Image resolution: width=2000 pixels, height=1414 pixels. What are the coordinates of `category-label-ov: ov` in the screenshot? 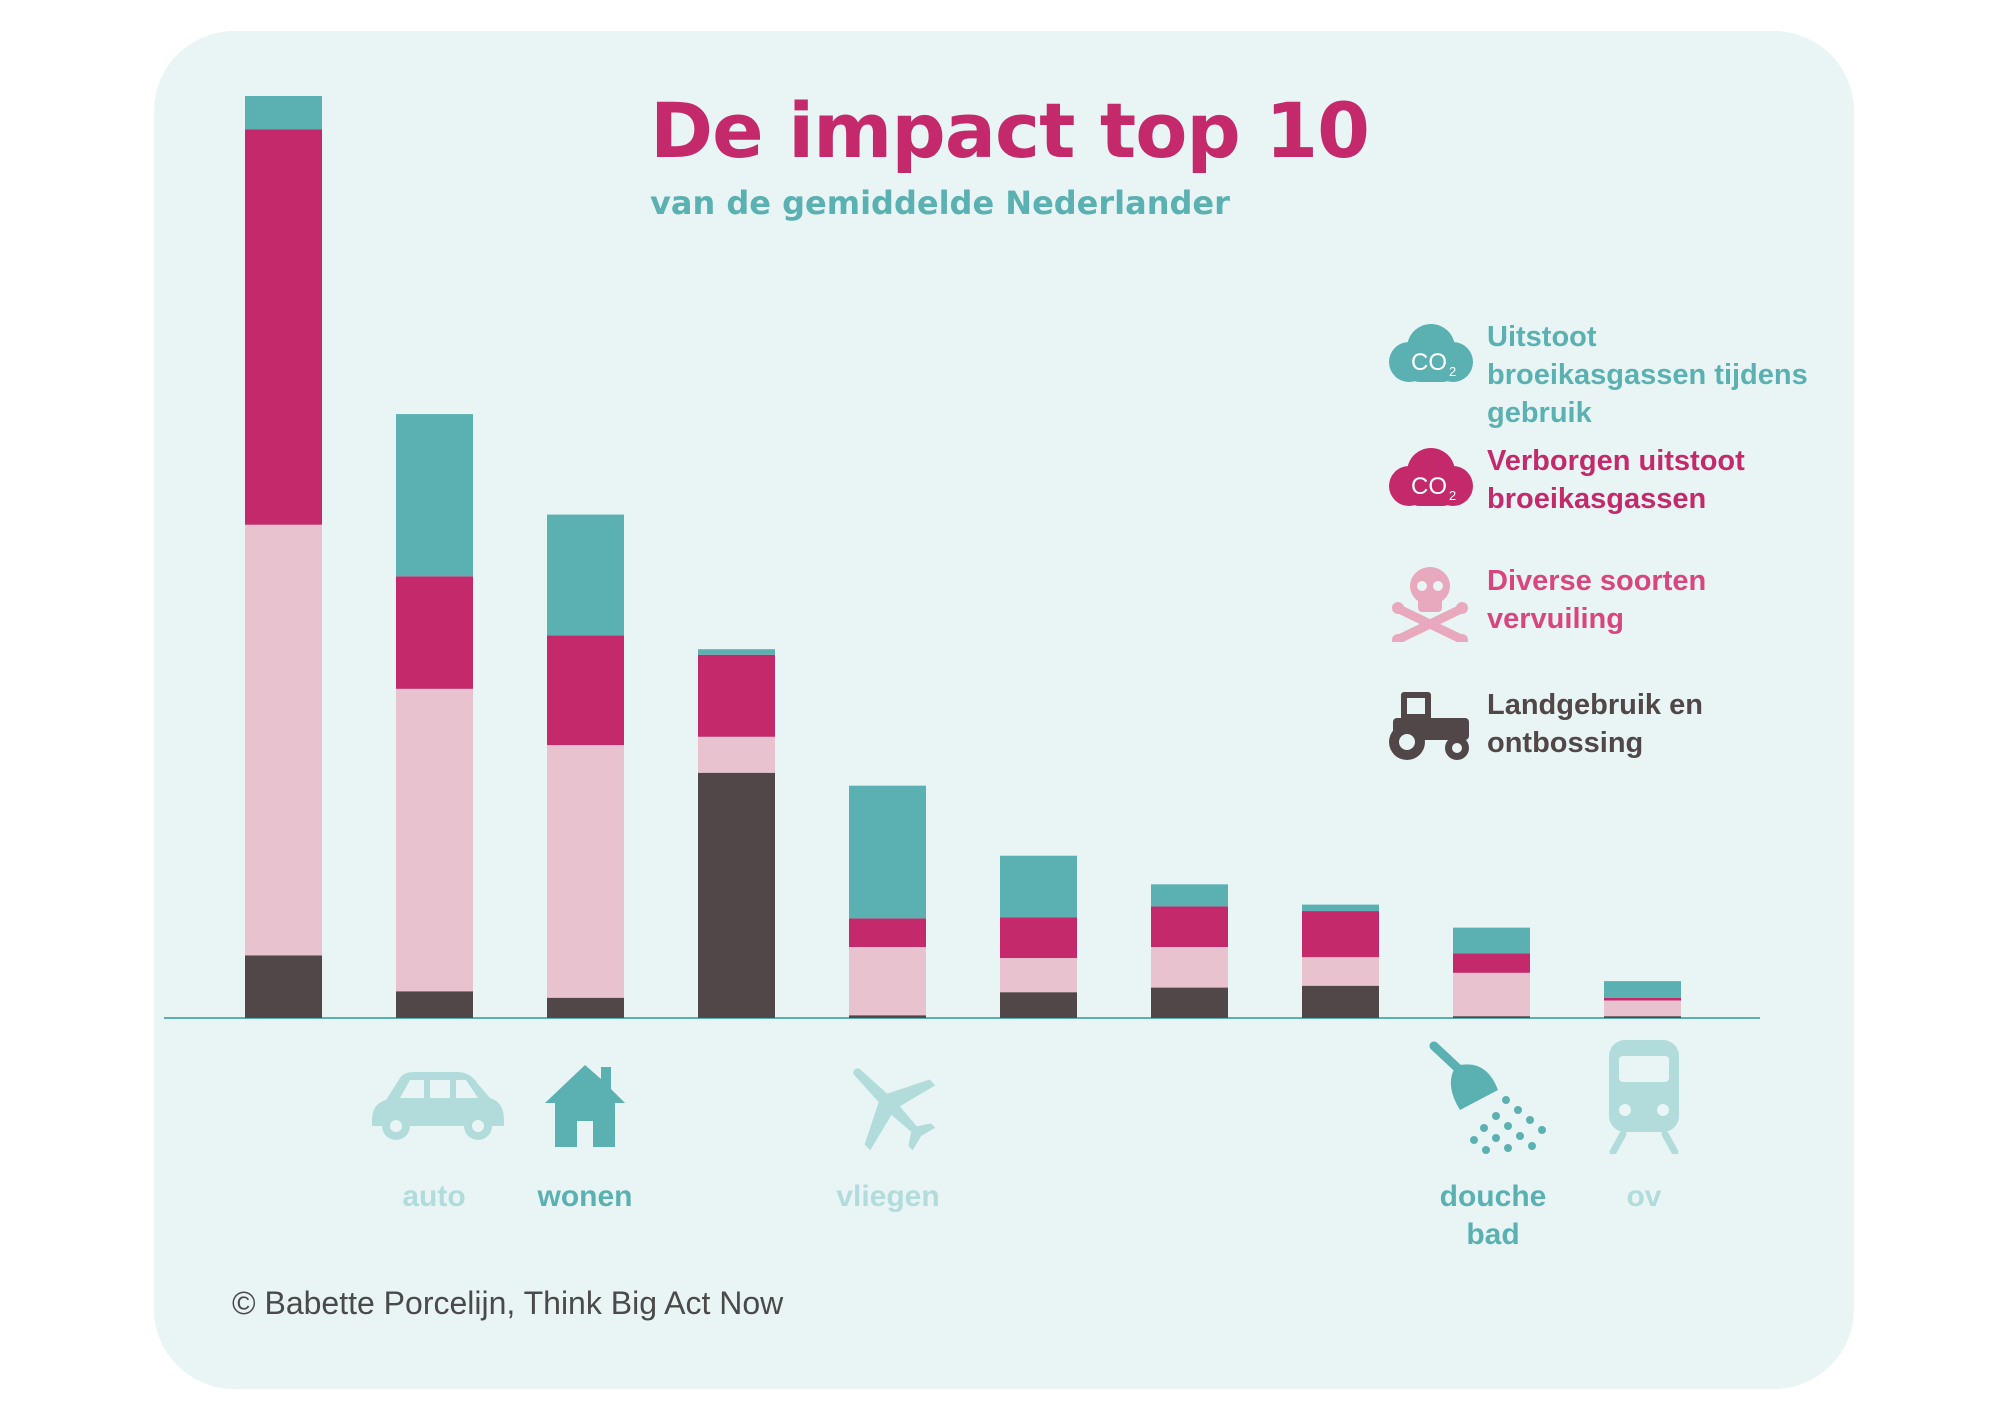 It's located at (1644, 1196).